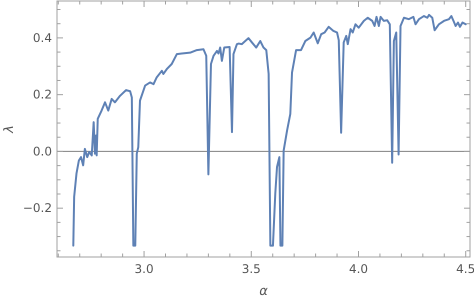 The width and height of the screenshot is (474, 305). Describe the element at coordinates (251, 269) in the screenshot. I see `x-tick-label: 3.5` at that location.